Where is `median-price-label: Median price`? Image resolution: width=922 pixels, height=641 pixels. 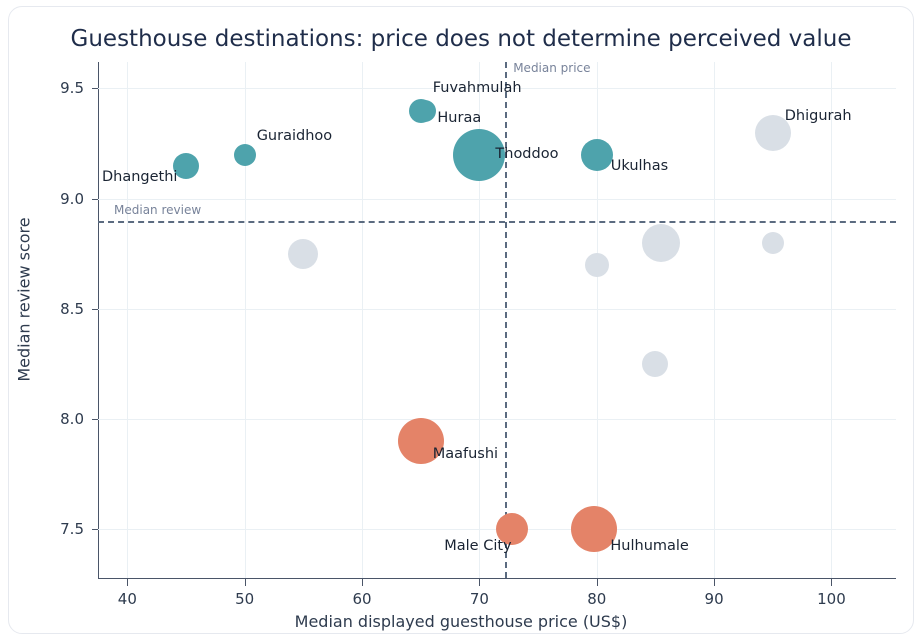
median-price-label: Median price is located at coordinates (552, 68).